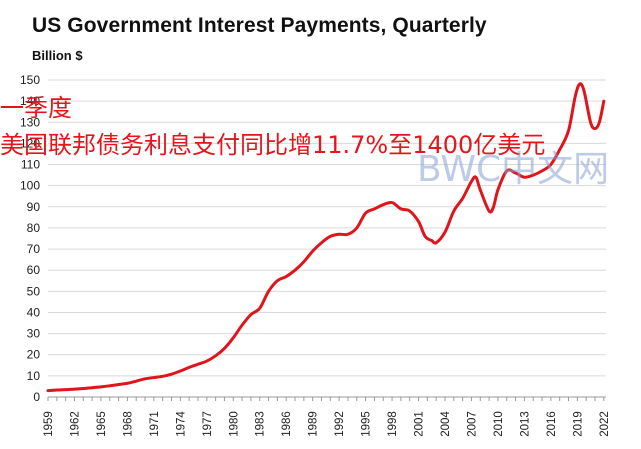 This screenshot has width=641, height=449. What do you see at coordinates (36, 397) in the screenshot?
I see `y-tick-label: 0` at bounding box center [36, 397].